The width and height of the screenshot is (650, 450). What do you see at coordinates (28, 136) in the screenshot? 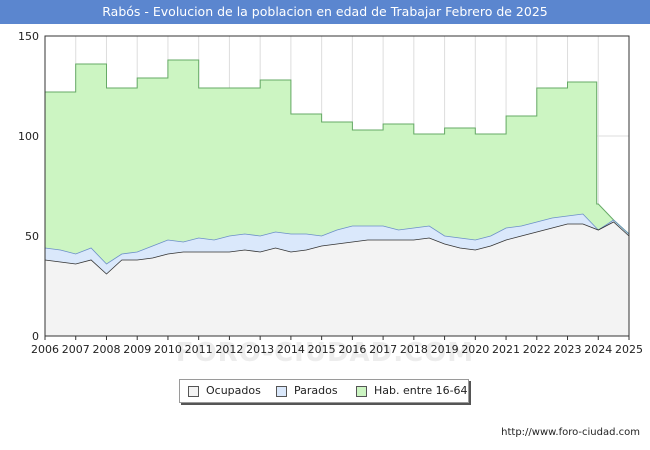
I see `y-tick-label: 100` at bounding box center [28, 136].